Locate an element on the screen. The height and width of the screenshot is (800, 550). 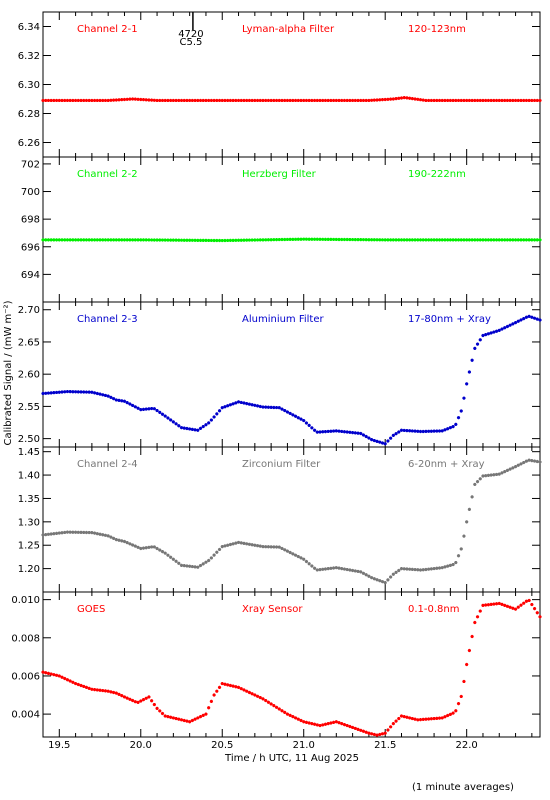
panel-band-label: 17-80nm + Xray is located at coordinates (449, 319).